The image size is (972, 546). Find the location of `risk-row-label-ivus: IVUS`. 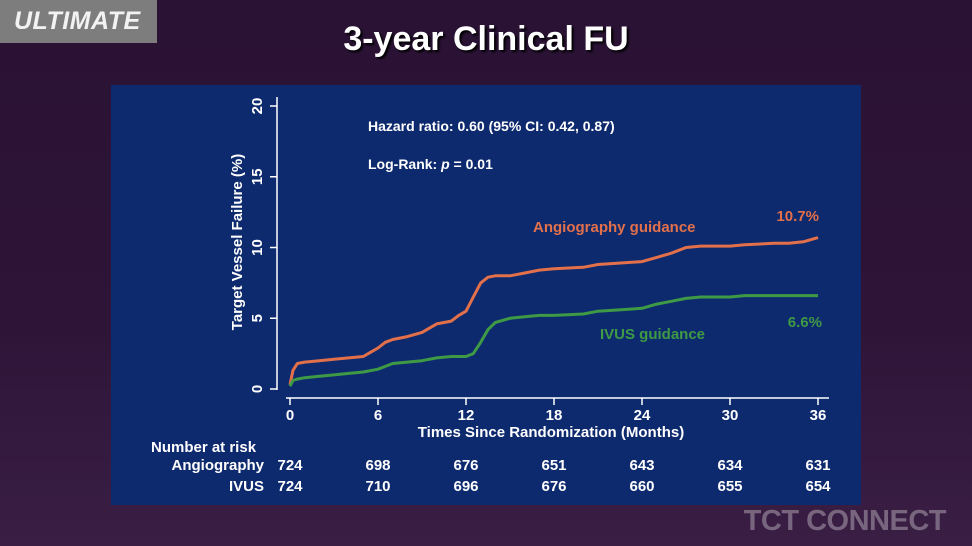

risk-row-label-ivus: IVUS is located at coordinates (246, 486).